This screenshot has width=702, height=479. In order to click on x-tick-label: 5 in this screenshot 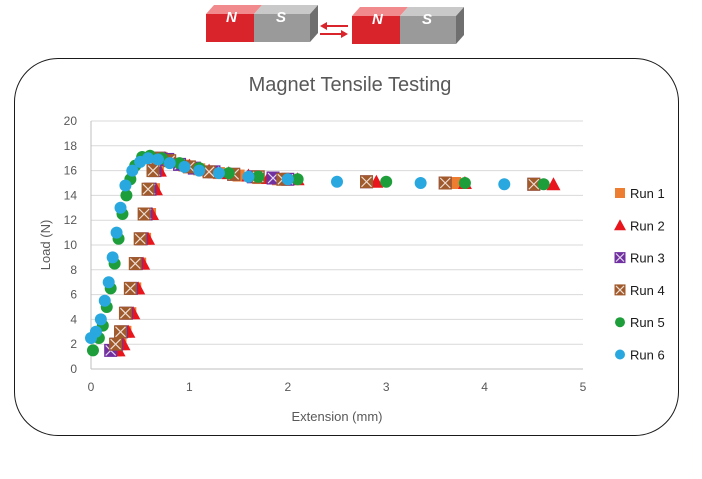, I will do `click(583, 387)`.